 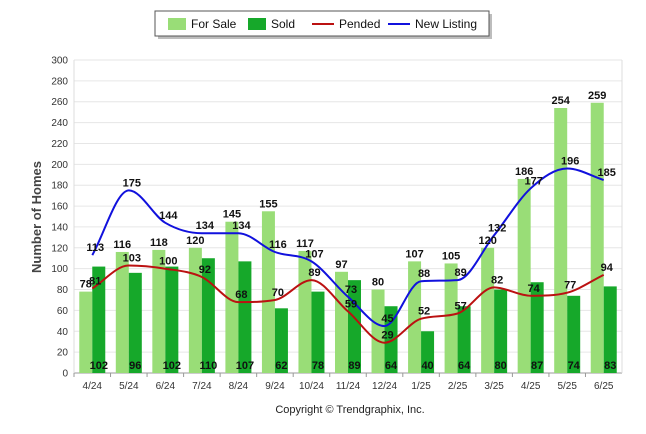 What do you see at coordinates (351, 304) in the screenshot?
I see `label-pended: 59` at bounding box center [351, 304].